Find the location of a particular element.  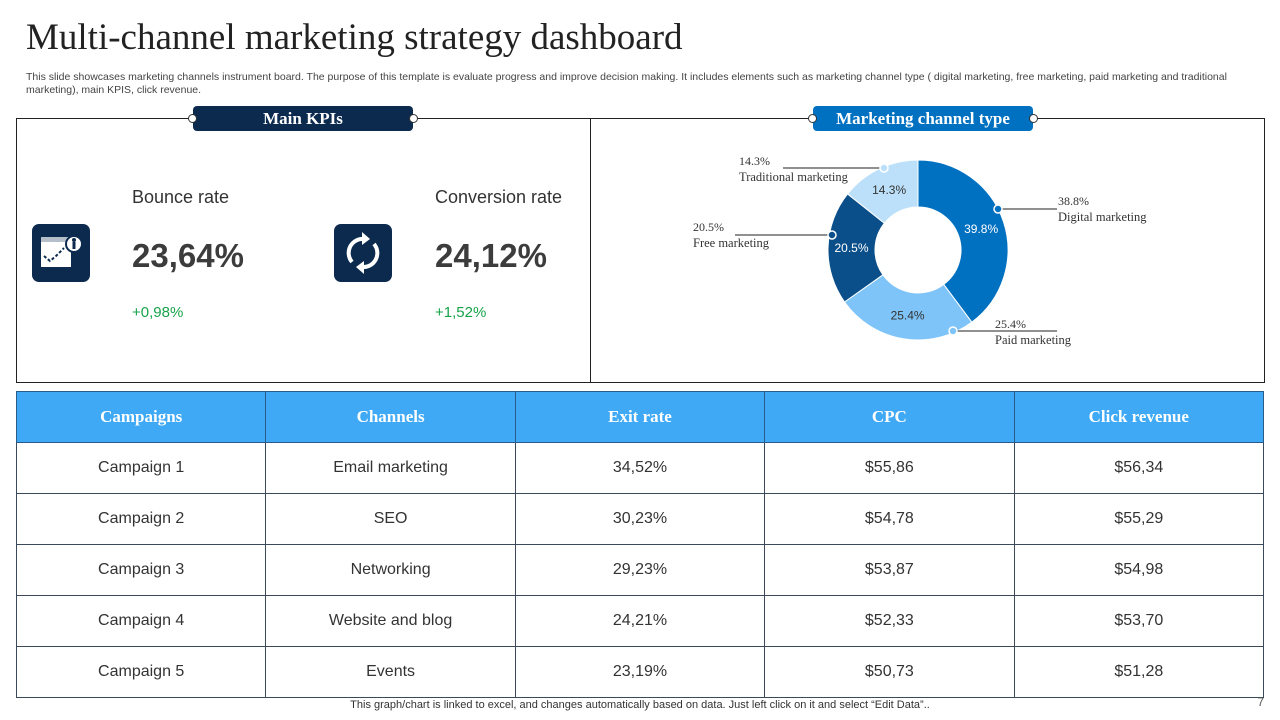

slice-label: 39.8% is located at coordinates (981, 229).